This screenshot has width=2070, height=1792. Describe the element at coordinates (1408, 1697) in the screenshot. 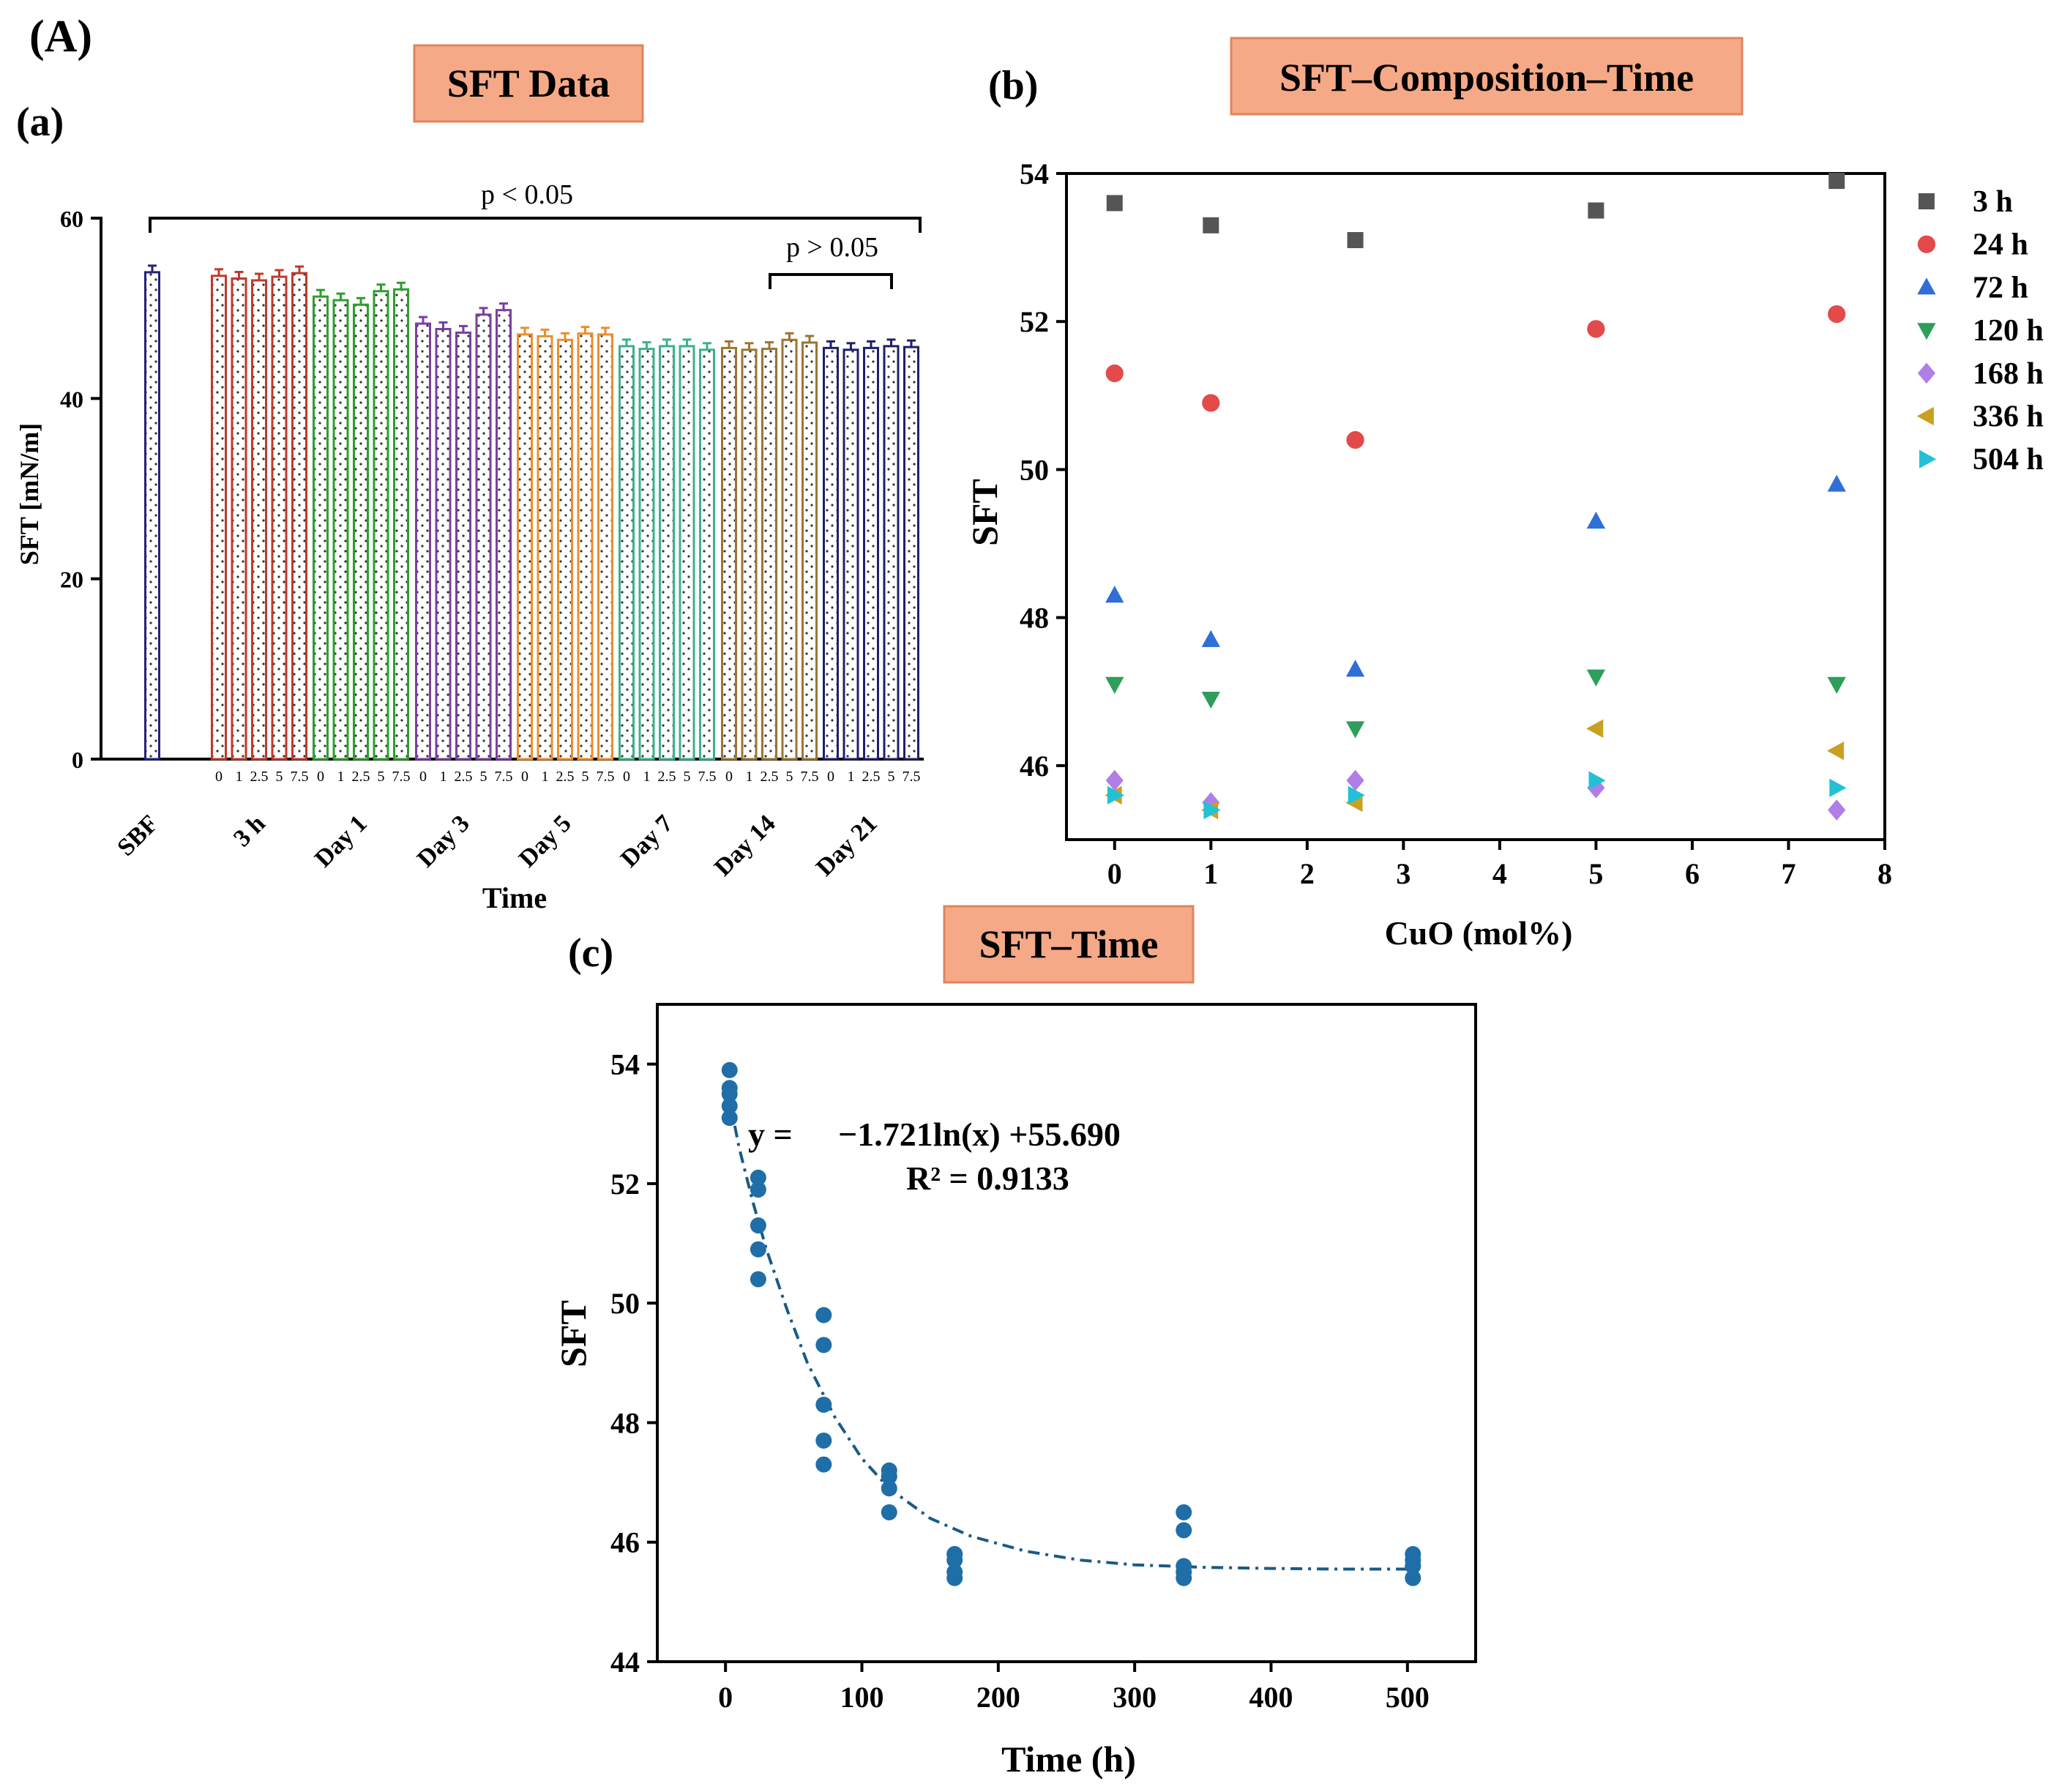

I see `x-tick-label-c: 500` at that location.